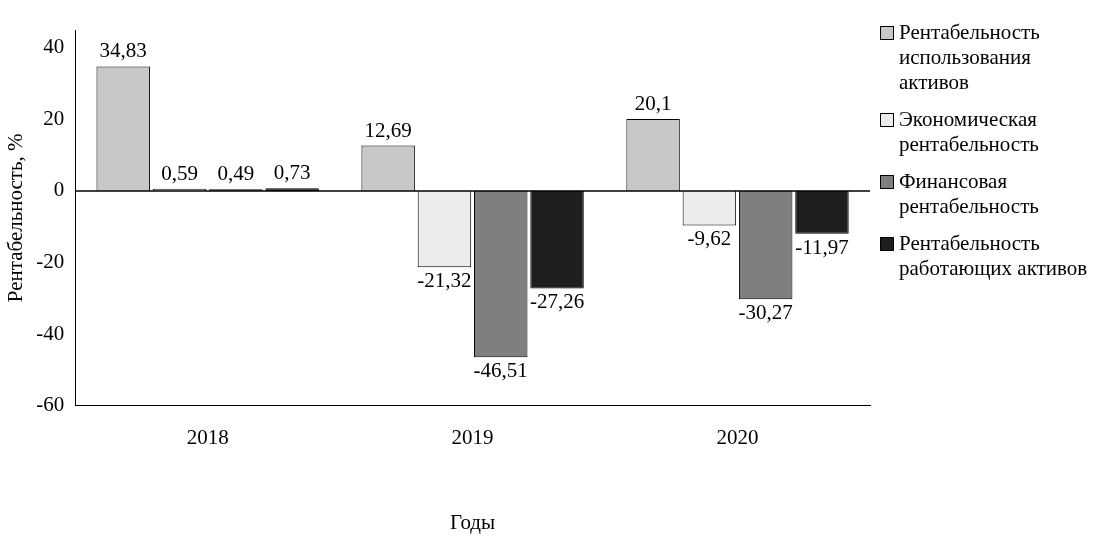  What do you see at coordinates (444, 280) in the screenshot?
I see `data-label: -21,32` at bounding box center [444, 280].